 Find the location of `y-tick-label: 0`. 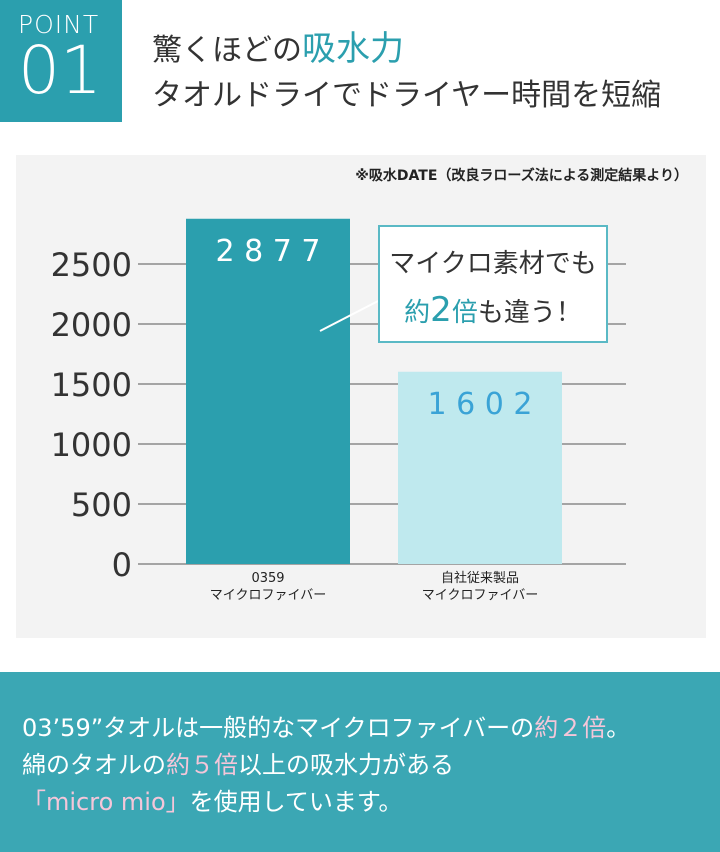

y-tick-label: 0 is located at coordinates (122, 565).